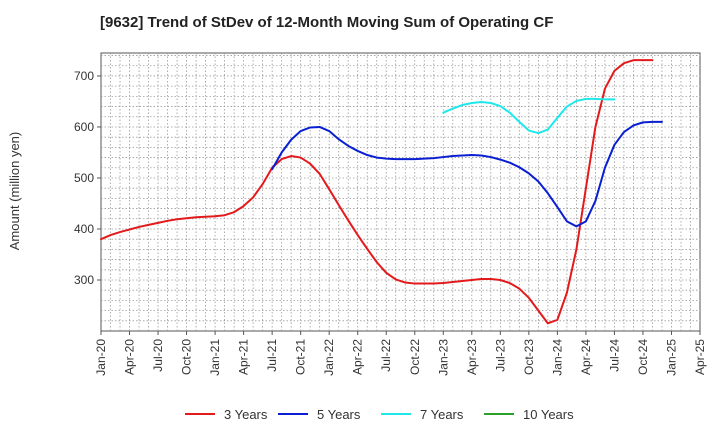  I want to click on x-tick-label: Jul-21, so click(272, 355).